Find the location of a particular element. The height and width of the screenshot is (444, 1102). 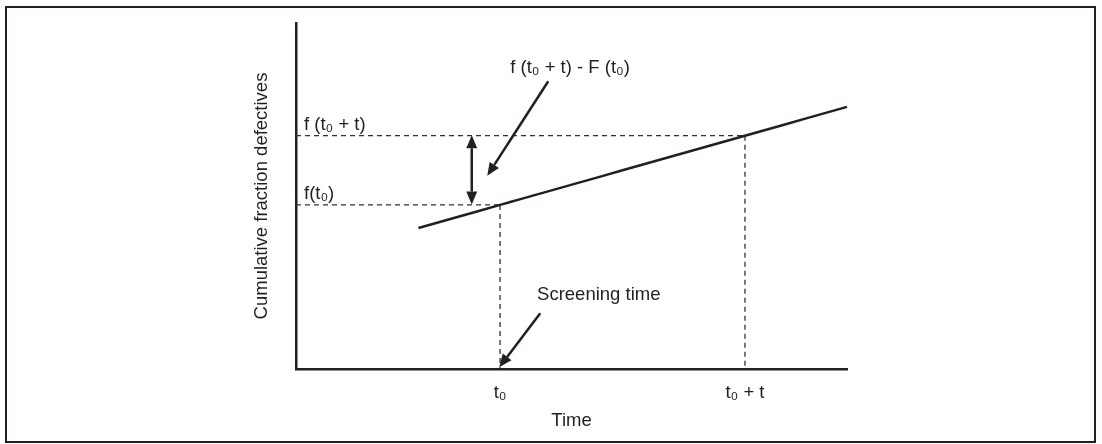

ref-line-label: f (t₀ + t) is located at coordinates (335, 123).